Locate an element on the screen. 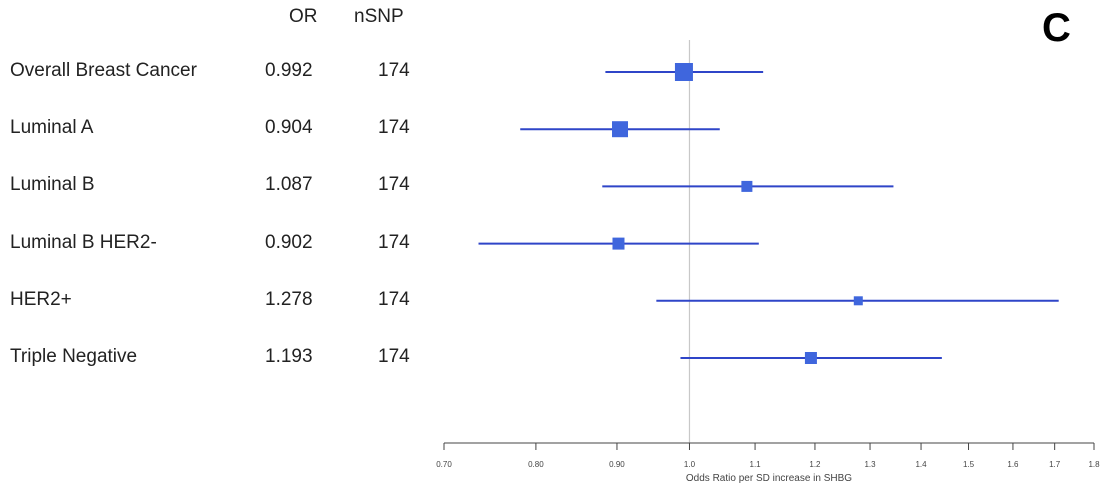  nsnp-column-header: nSNP is located at coordinates (379, 16).